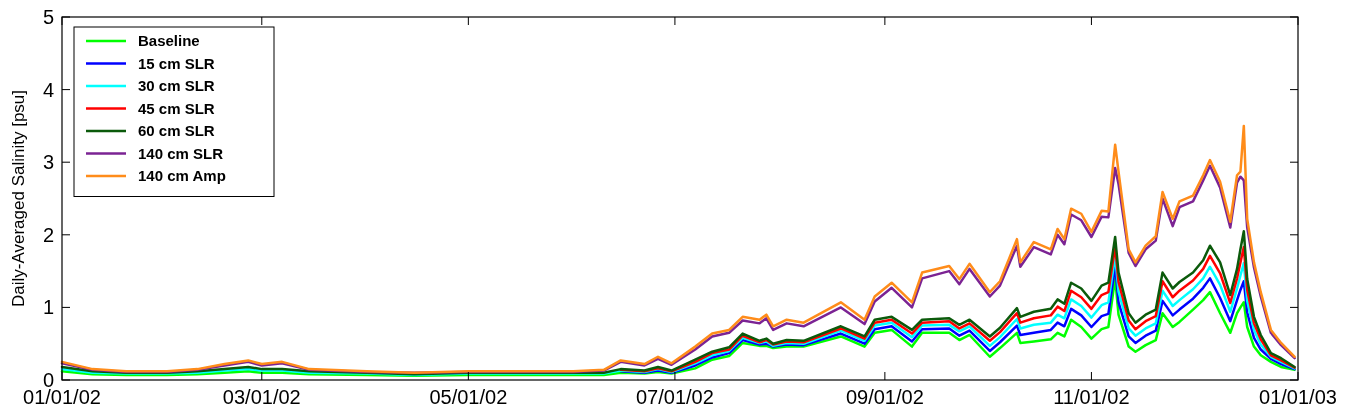 Image resolution: width=1352 pixels, height=414 pixels. Describe the element at coordinates (176, 131) in the screenshot. I see `legend-label: 60 cm SLR` at that location.